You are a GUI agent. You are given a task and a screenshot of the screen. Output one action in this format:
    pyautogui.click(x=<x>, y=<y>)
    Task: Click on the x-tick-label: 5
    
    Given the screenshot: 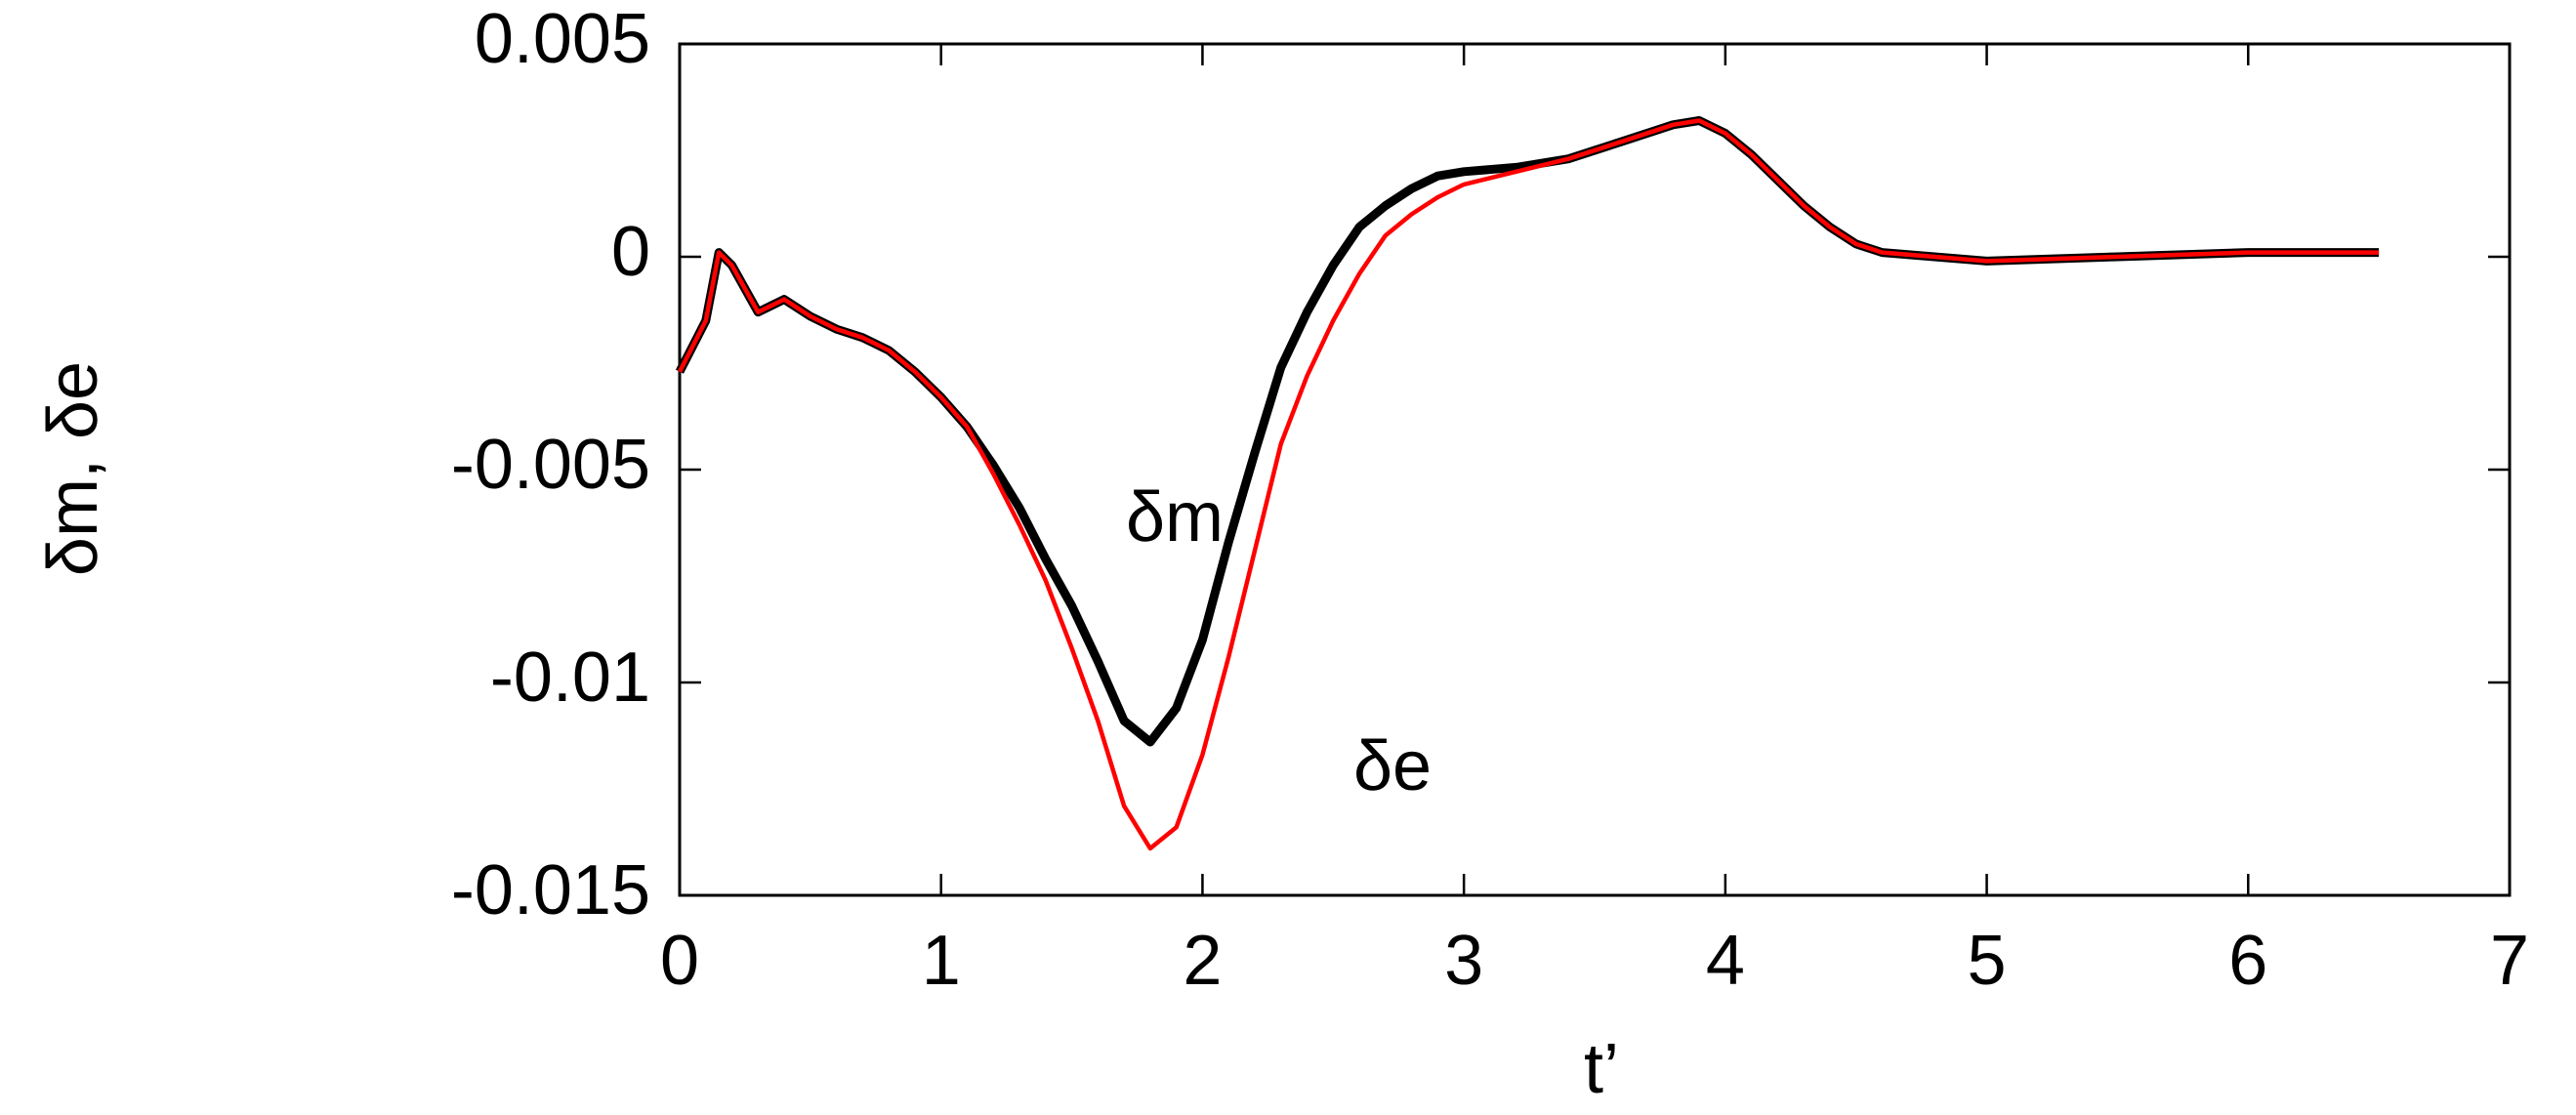 What is the action you would take?
    pyautogui.click(x=1987, y=961)
    